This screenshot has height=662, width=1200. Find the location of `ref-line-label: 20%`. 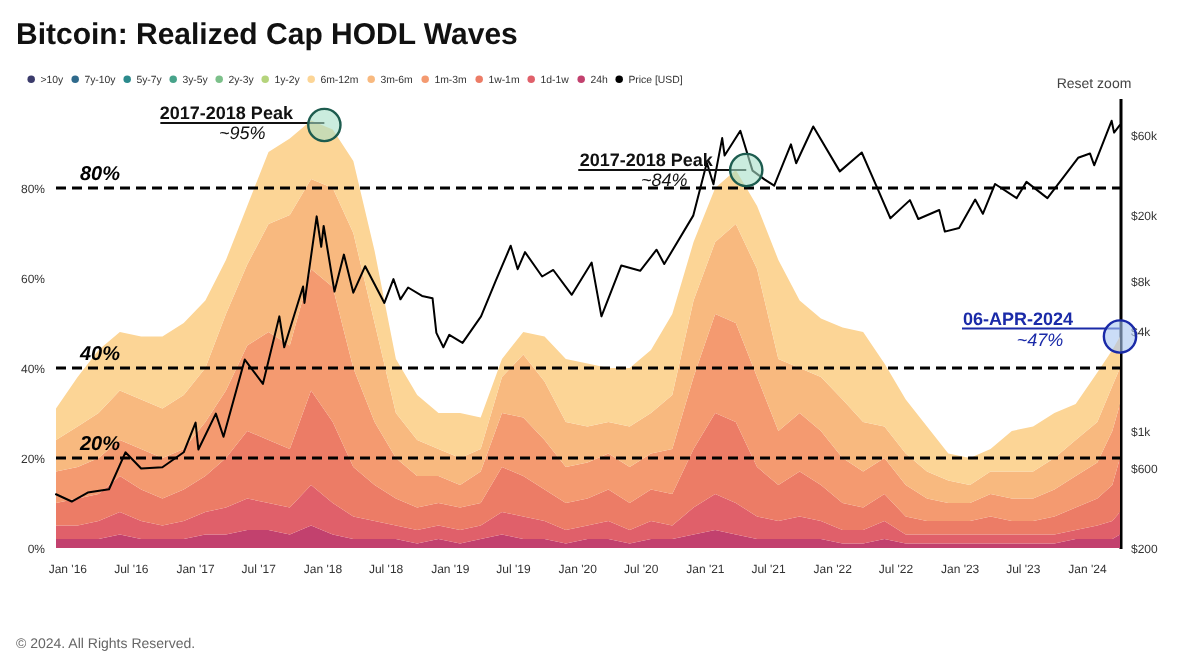

ref-line-label: 20% is located at coordinates (99, 445).